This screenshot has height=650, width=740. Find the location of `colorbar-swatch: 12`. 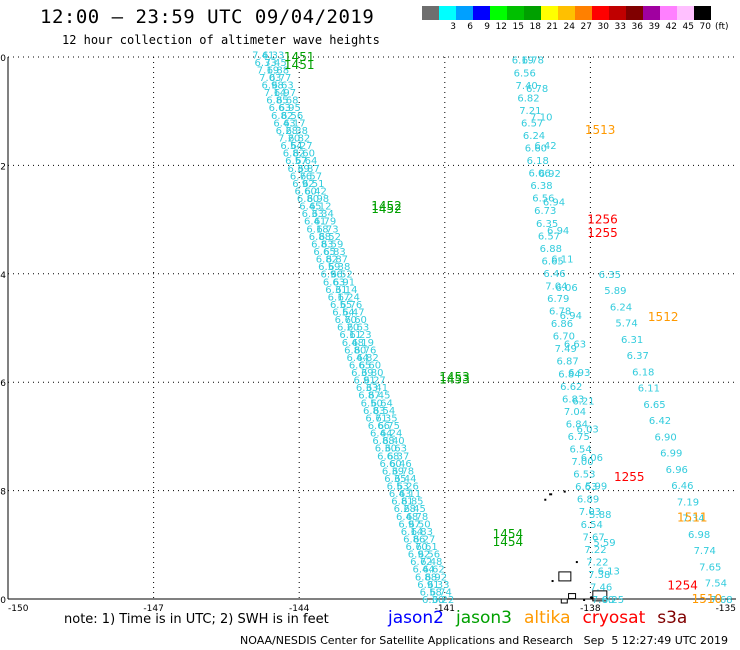

colorbar-swatch: 12 is located at coordinates (498, 19).